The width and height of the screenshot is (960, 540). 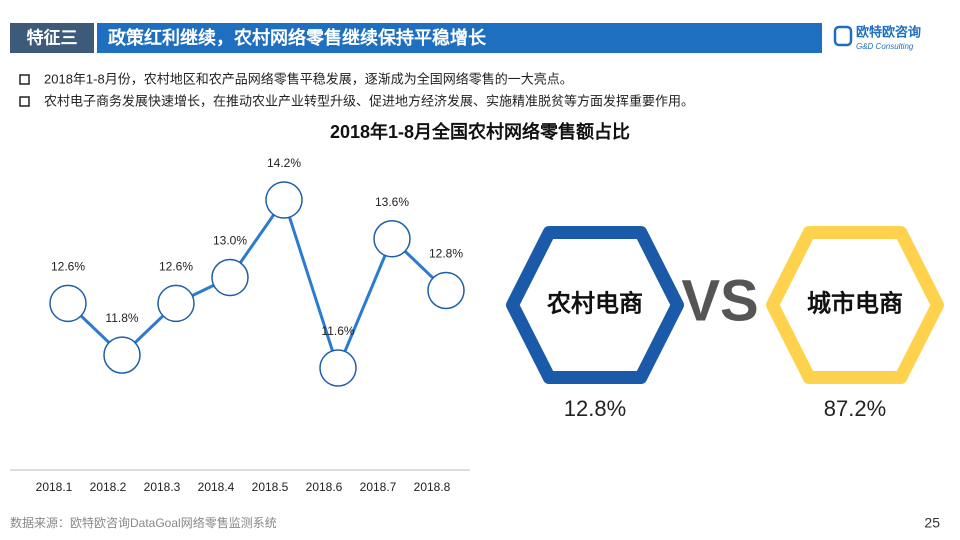 What do you see at coordinates (230, 241) in the screenshot?
I see `data-label: 13.0%` at bounding box center [230, 241].